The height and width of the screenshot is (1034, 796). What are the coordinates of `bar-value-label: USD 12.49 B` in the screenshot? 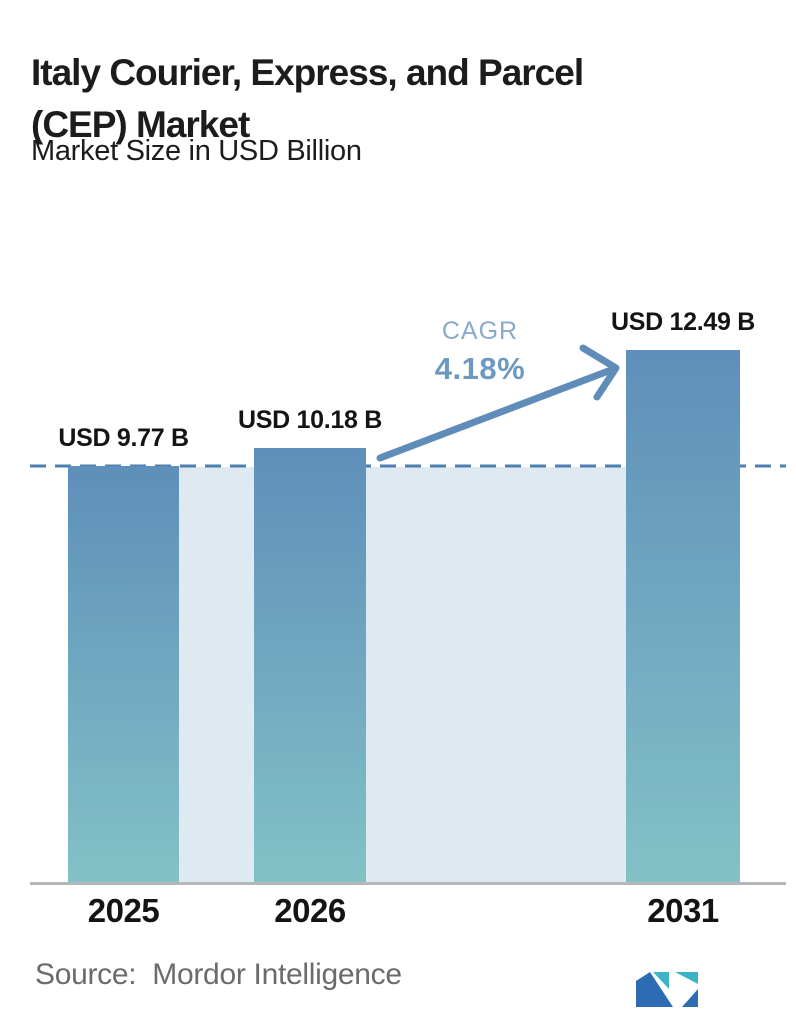 It's located at (683, 322).